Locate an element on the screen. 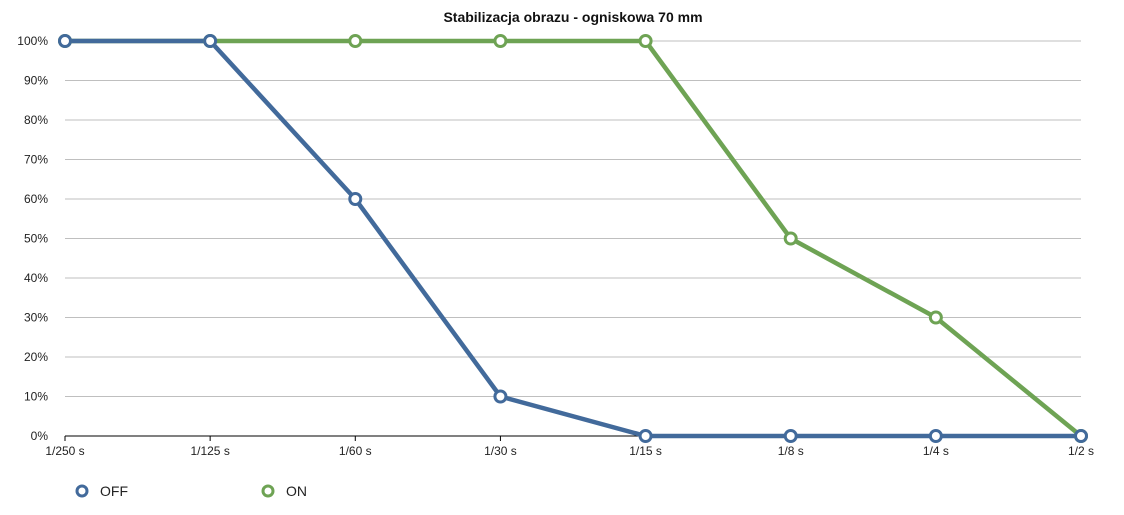 This screenshot has width=1124, height=515. x-tick-label: 1/30 s is located at coordinates (500, 451).